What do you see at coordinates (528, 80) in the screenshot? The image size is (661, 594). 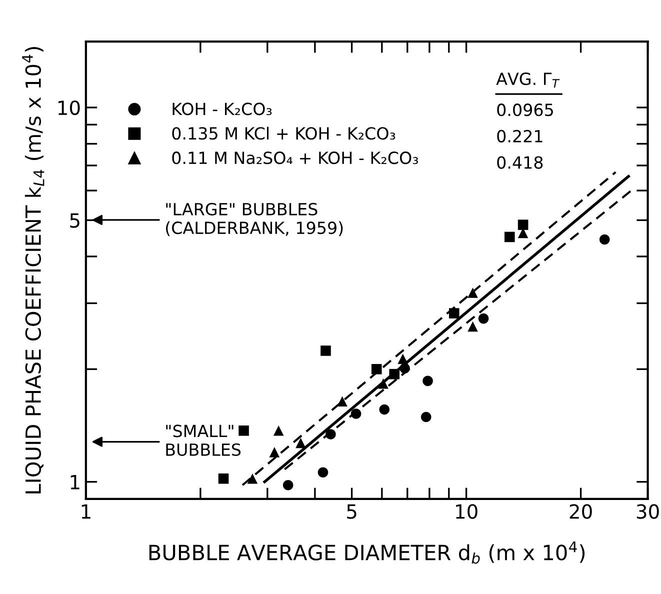 I see `annotation: AVG. Γ$_{T}$` at bounding box center [528, 80].